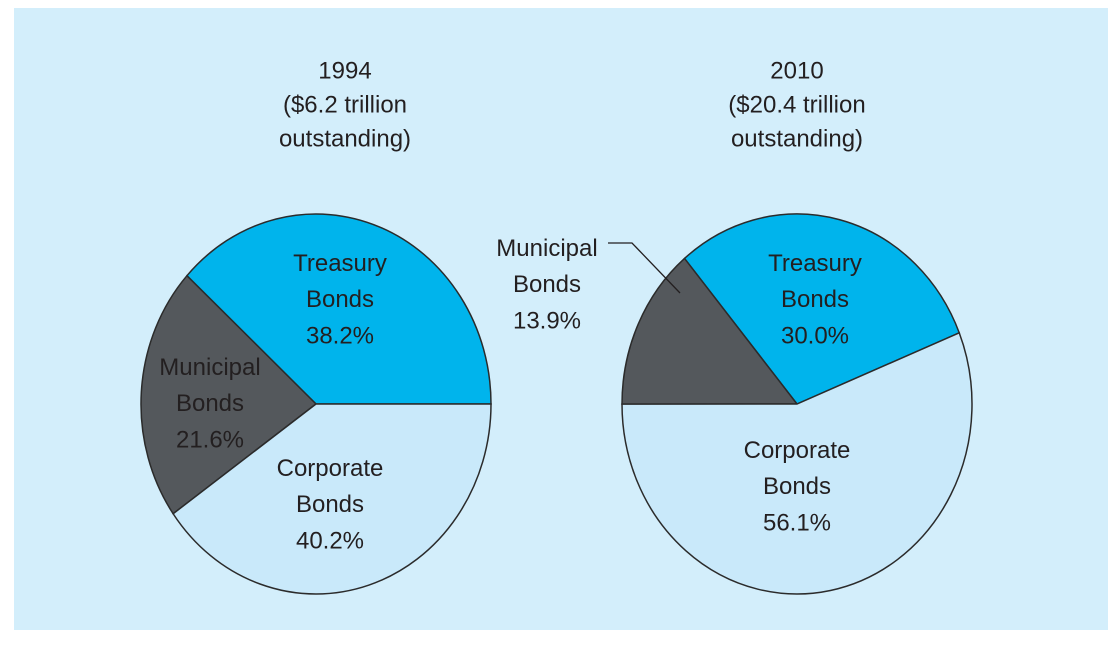  I want to click on value-label: 40.2%, so click(330, 540).